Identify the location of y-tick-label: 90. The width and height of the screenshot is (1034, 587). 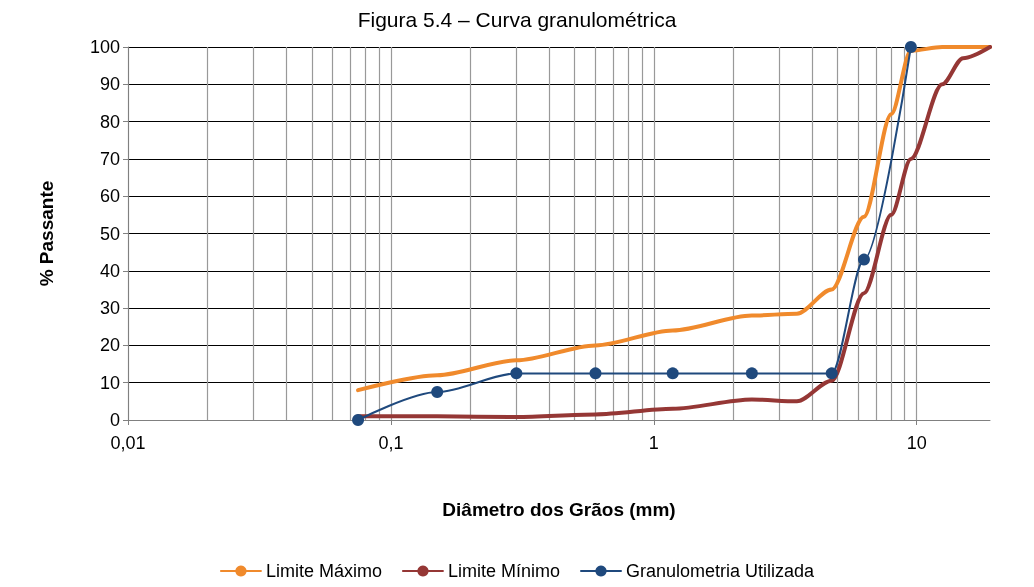
(109, 84).